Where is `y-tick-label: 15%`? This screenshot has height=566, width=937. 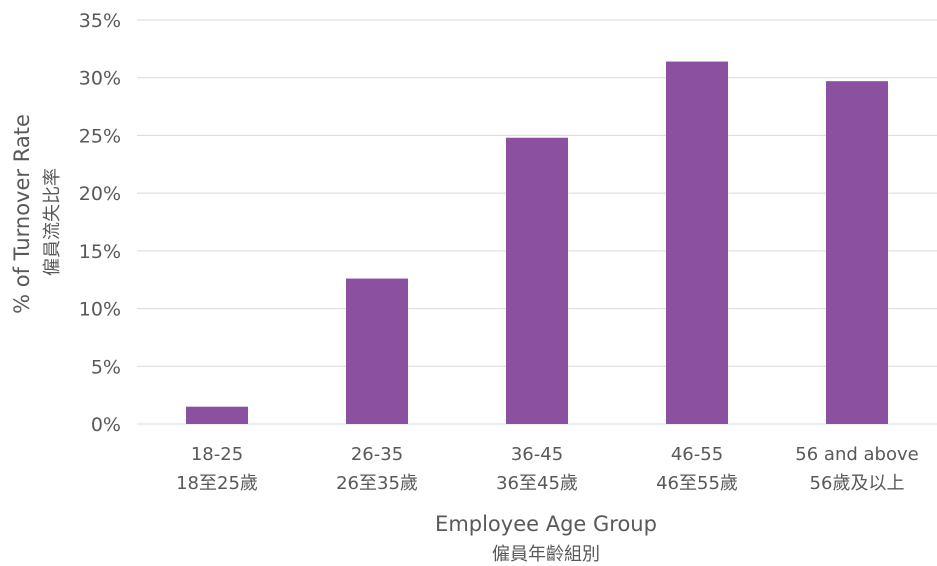
y-tick-label: 15% is located at coordinates (100, 252).